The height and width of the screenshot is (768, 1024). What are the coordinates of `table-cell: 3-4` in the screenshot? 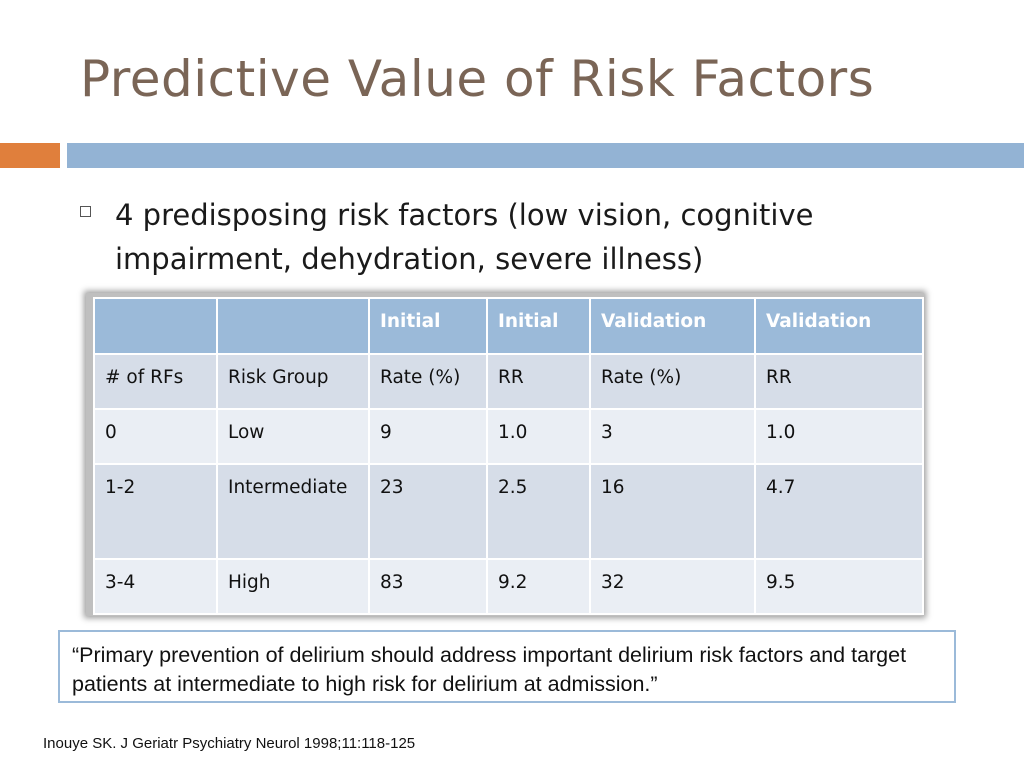 It's located at (155, 586).